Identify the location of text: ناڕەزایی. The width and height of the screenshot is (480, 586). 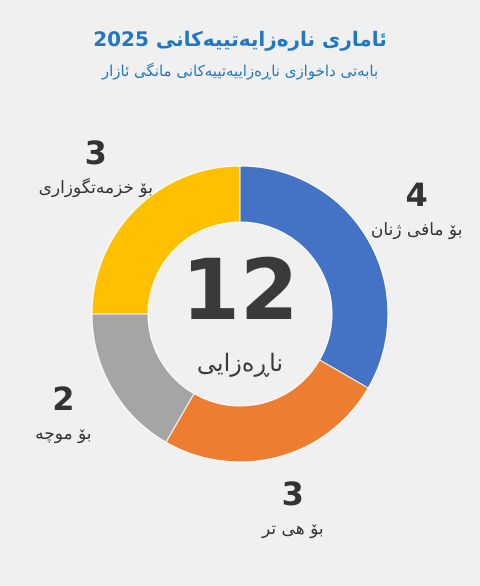
(240, 363).